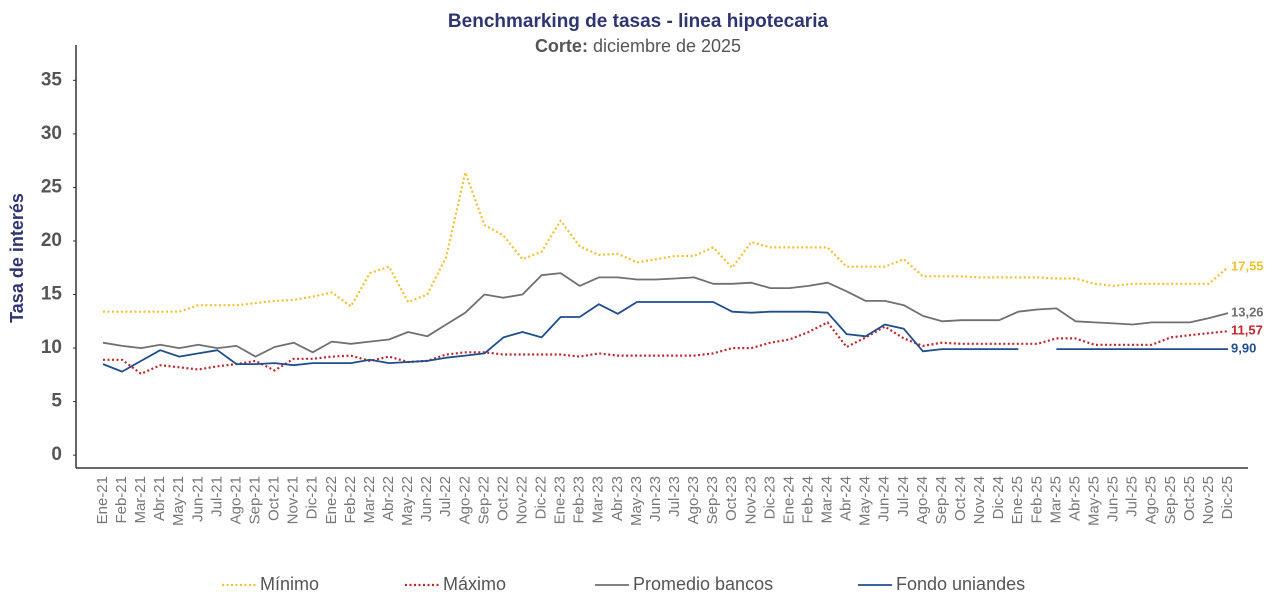 The width and height of the screenshot is (1266, 594). I want to click on x-tick-label: Sep-21, so click(255, 500).